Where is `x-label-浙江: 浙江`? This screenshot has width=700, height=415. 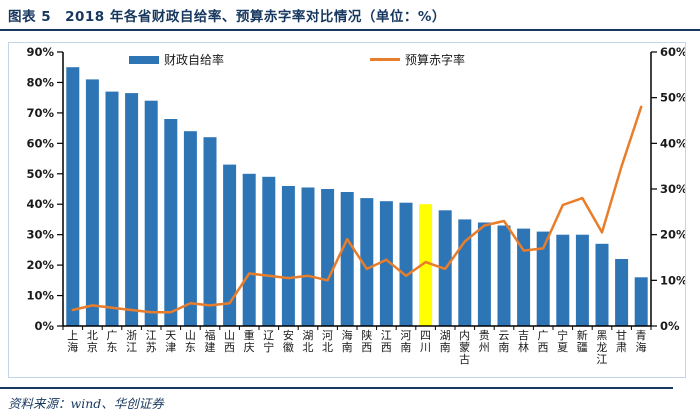 x-label-浙江: 浙江 is located at coordinates (132, 341).